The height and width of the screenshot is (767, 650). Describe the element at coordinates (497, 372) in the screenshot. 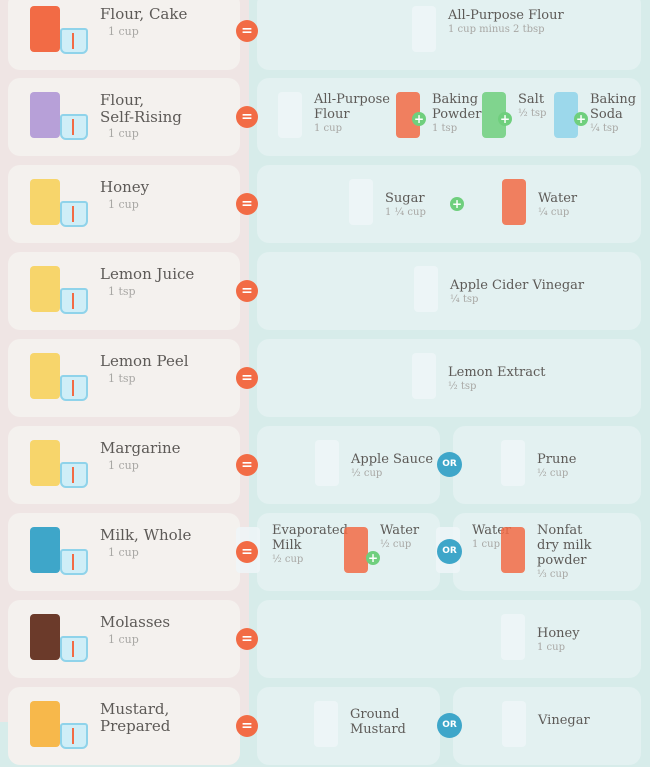

I see `substitute-name: Lemon Extract` at that location.